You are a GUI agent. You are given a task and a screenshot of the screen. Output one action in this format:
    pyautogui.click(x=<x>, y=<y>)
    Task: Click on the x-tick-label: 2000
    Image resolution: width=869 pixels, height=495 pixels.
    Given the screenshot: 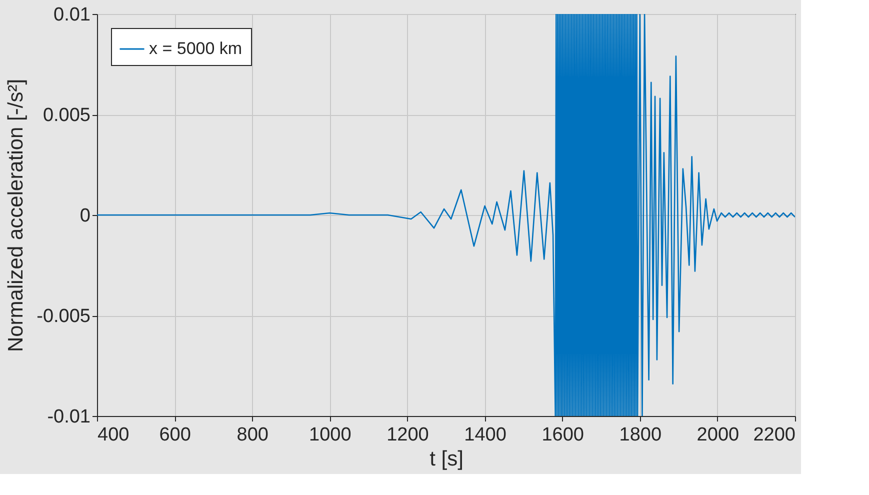 What is the action you would take?
    pyautogui.click(x=718, y=435)
    